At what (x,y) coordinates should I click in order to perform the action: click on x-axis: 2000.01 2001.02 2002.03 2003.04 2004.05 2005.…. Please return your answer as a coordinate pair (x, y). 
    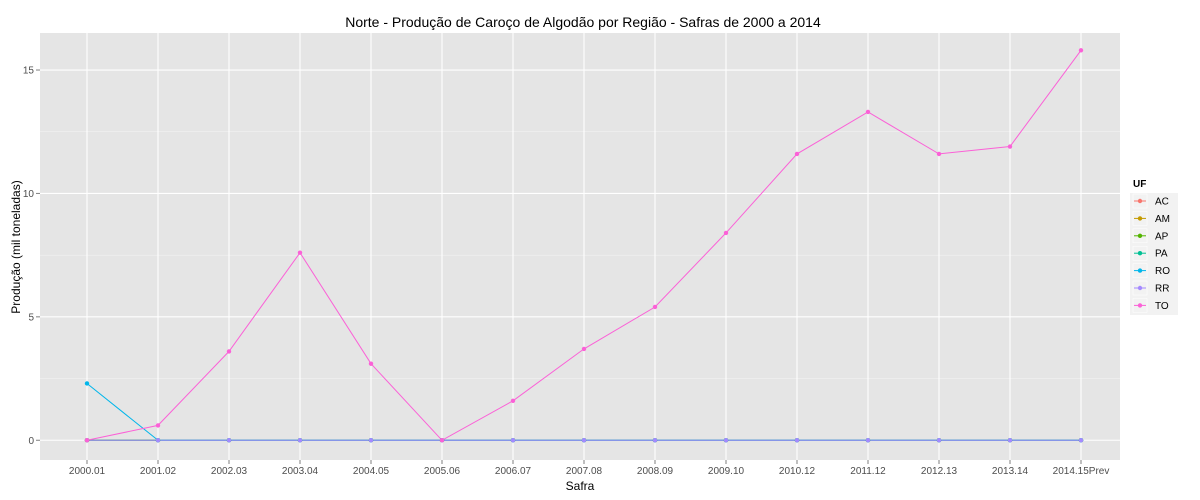
    Looking at the image, I should click on (589, 468).